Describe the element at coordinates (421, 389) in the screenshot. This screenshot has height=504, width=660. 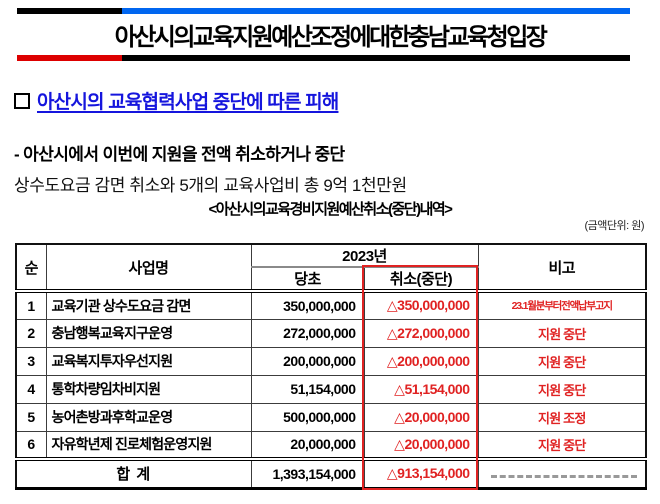
I see `row-cancel-amount: △51,154,000` at that location.